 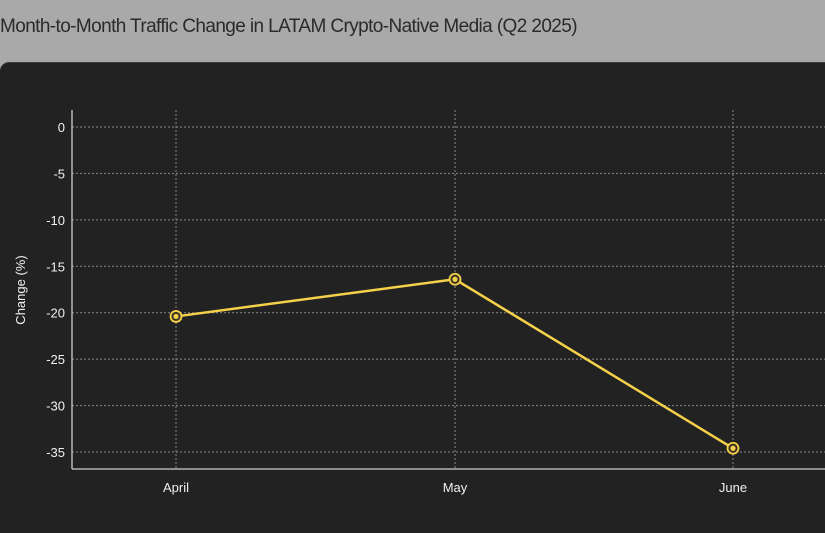 I want to click on x-tick-label: May, so click(x=455, y=487).